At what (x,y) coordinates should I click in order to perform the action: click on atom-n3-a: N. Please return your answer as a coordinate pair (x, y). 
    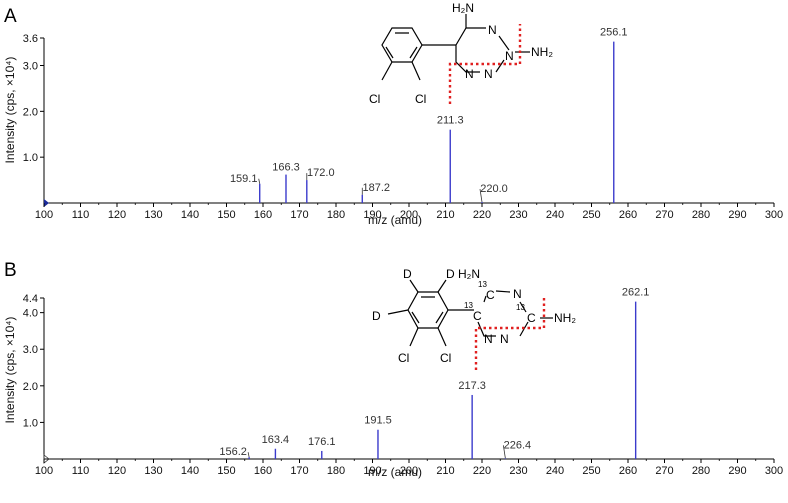
    Looking at the image, I should click on (469, 74).